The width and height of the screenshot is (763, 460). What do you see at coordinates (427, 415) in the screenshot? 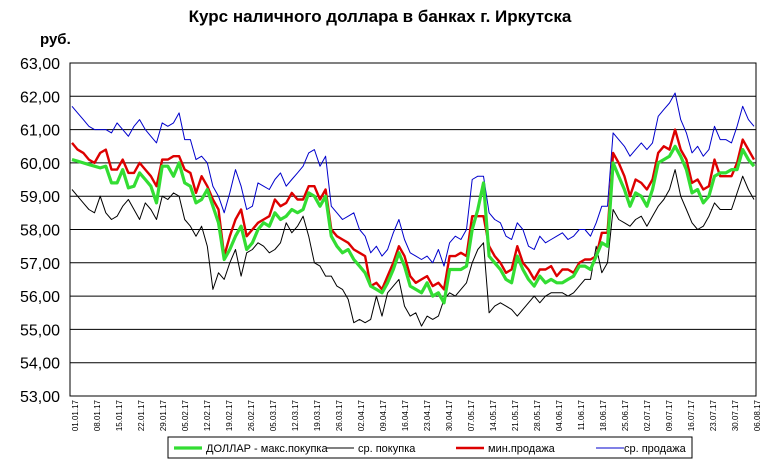
I see `x-tick-label: 23.04.17` at bounding box center [427, 415].